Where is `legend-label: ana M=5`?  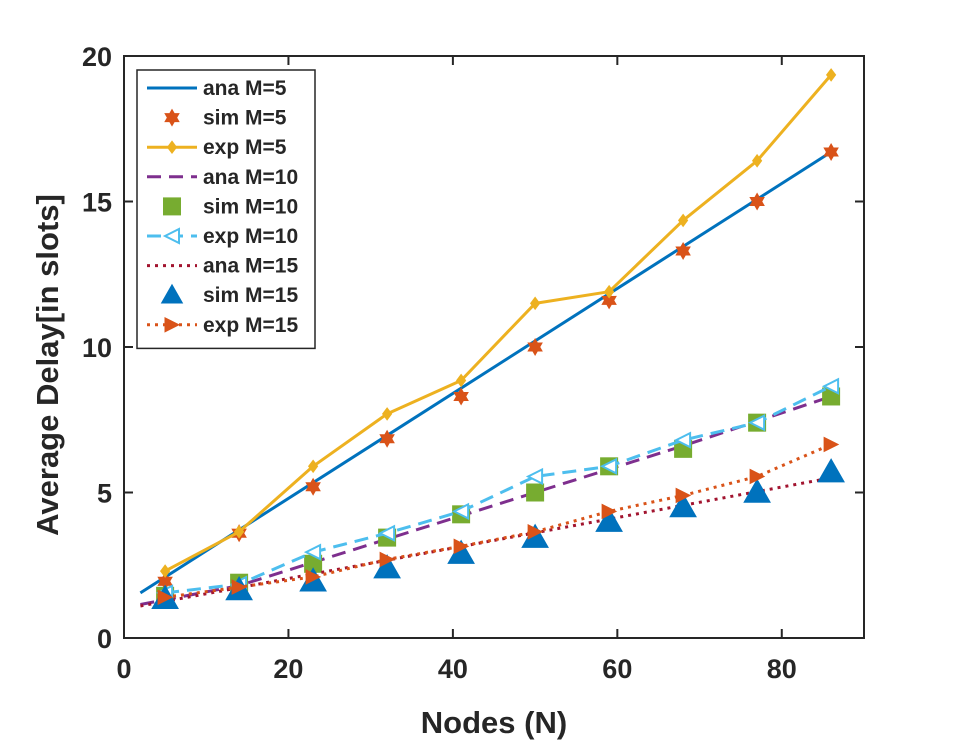 legend-label: ana M=5 is located at coordinates (245, 88).